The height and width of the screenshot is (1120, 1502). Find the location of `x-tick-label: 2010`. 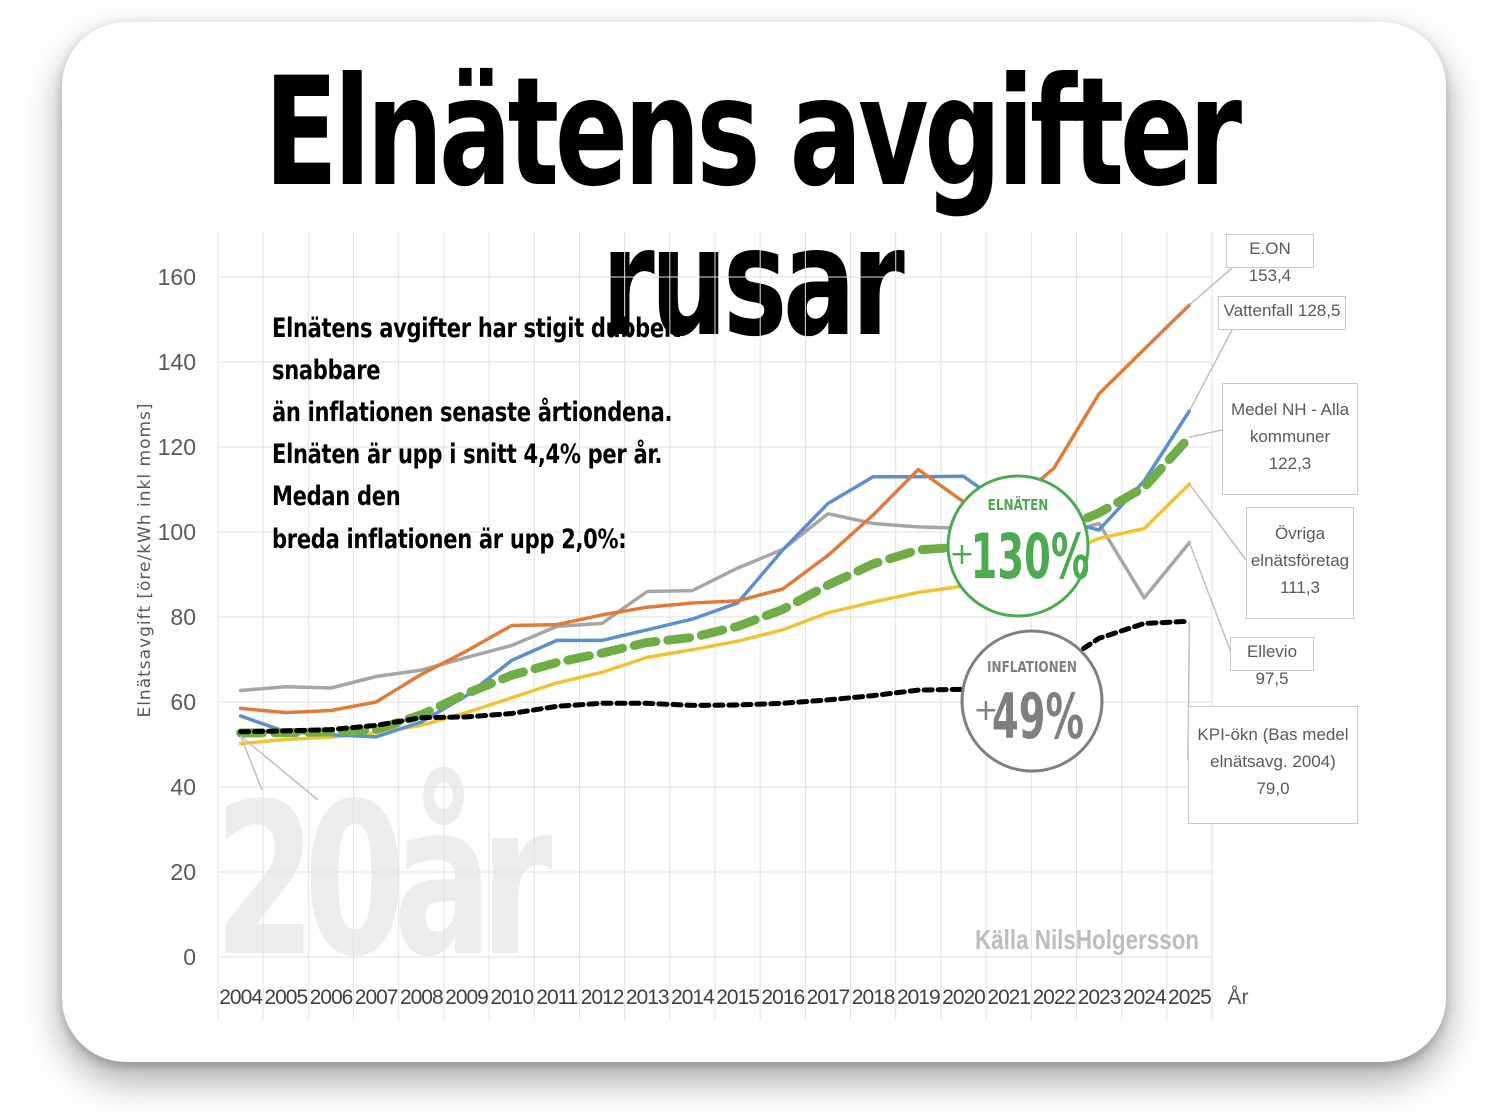

x-tick-label: 2010 is located at coordinates (511, 997).